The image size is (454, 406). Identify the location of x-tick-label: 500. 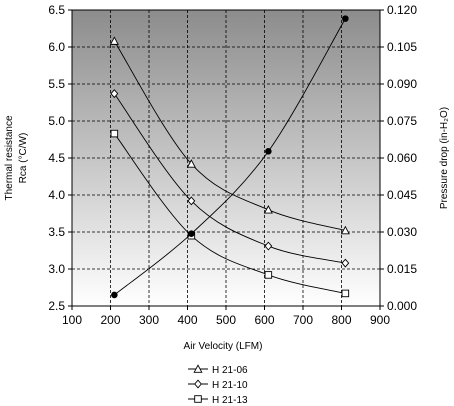
(226, 320).